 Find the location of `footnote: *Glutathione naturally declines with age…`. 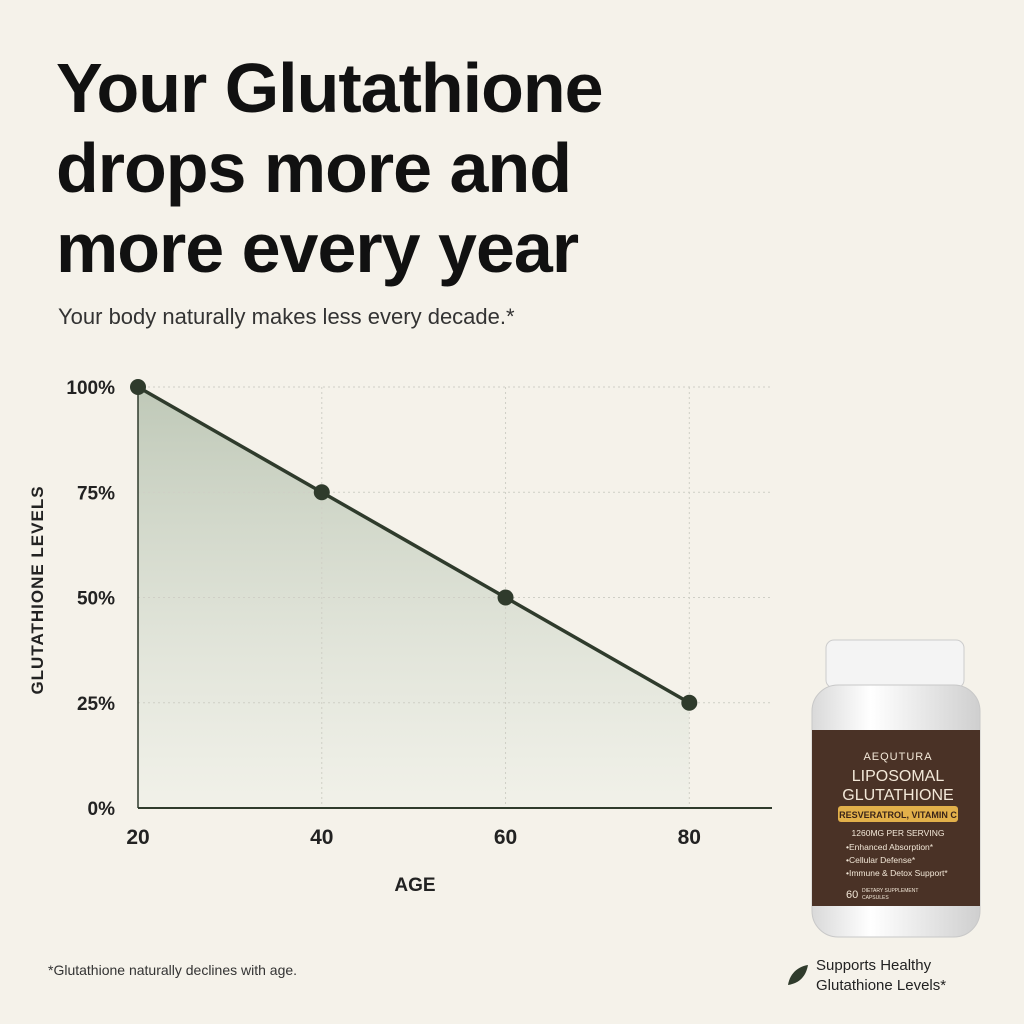

footnote: *Glutathione naturally declines with age… is located at coordinates (172, 970).